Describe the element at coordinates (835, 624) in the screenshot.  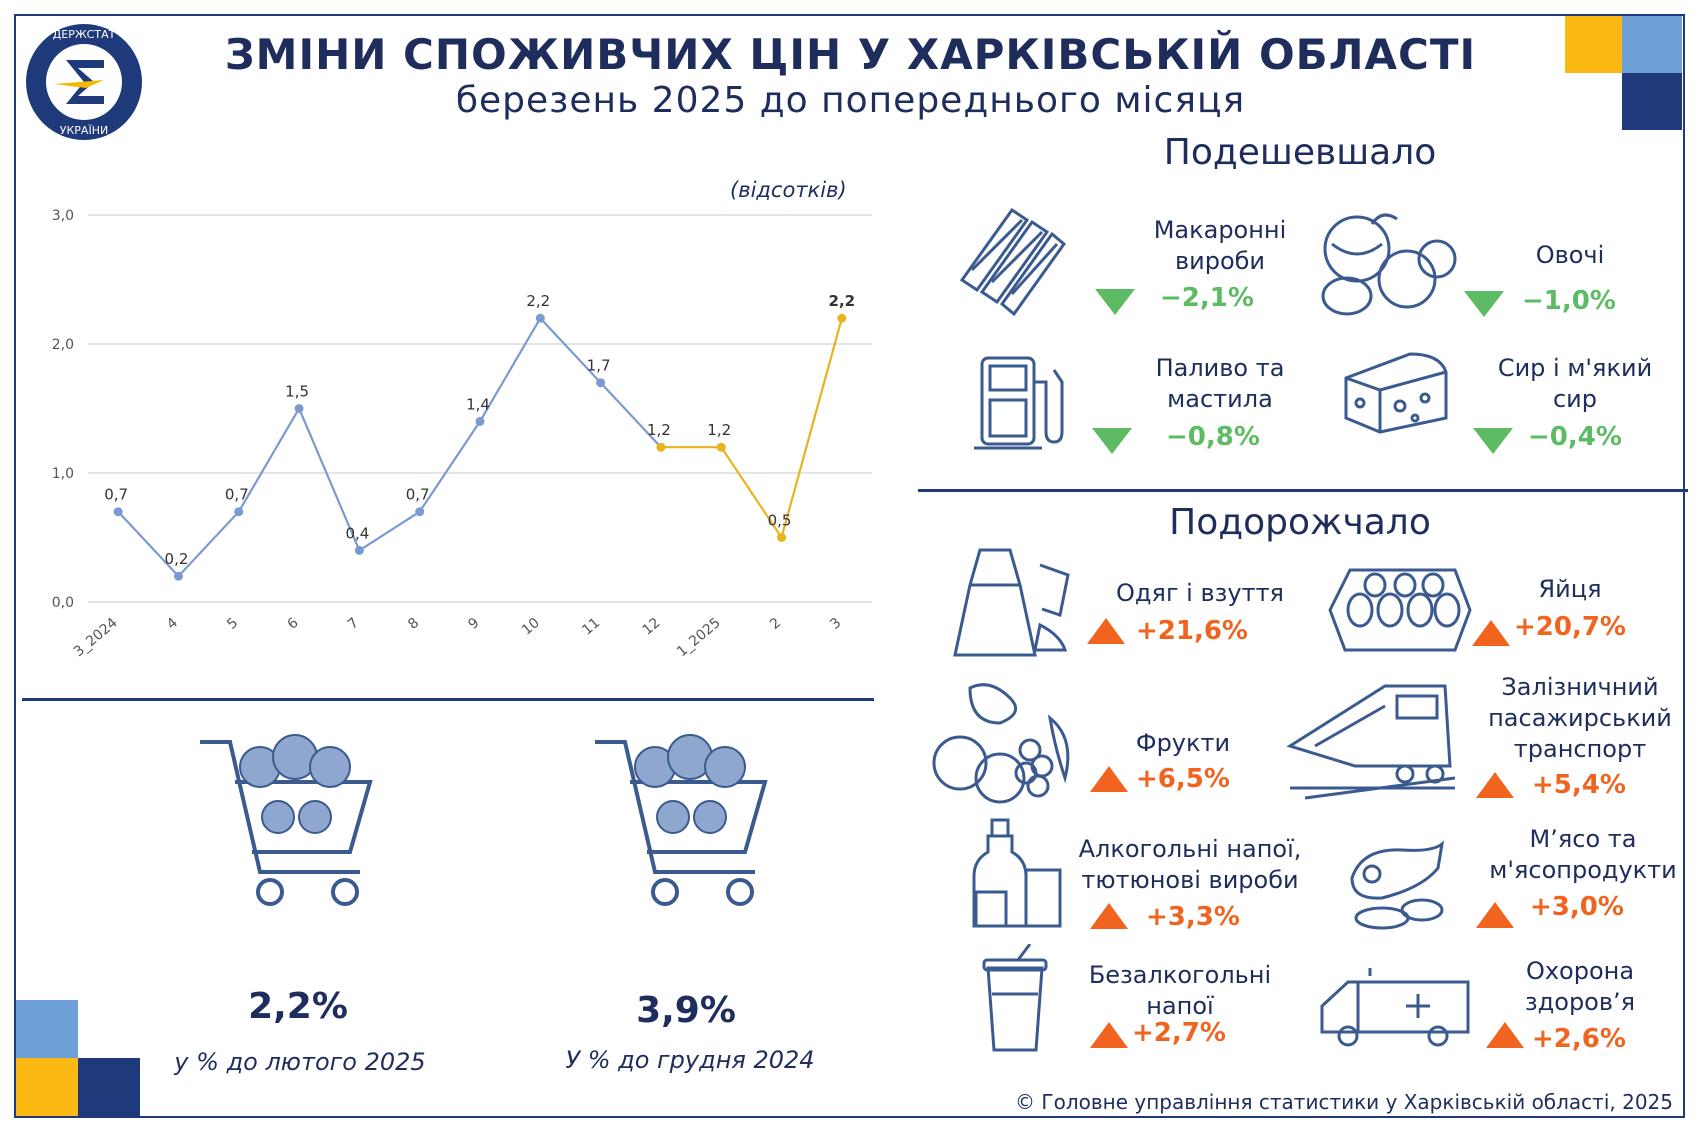
I see `x-tick-label: 3` at that location.